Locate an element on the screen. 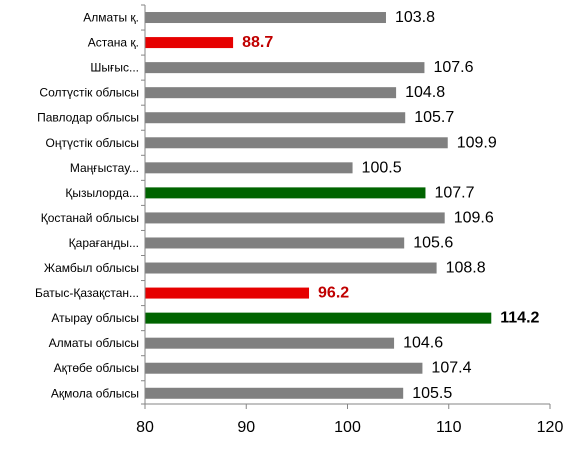  value-label: 100.5 is located at coordinates (382, 167).